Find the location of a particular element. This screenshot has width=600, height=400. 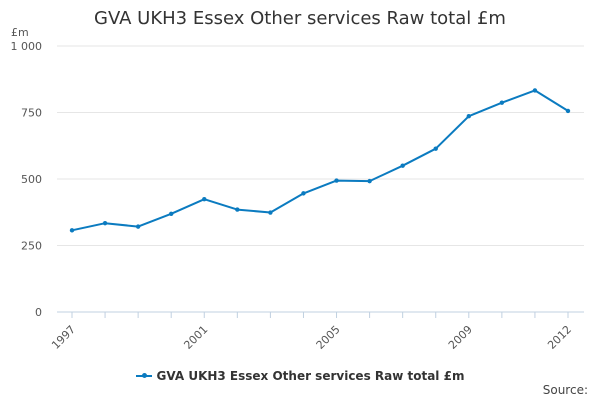

y-tick-label: 0 is located at coordinates (38, 312).